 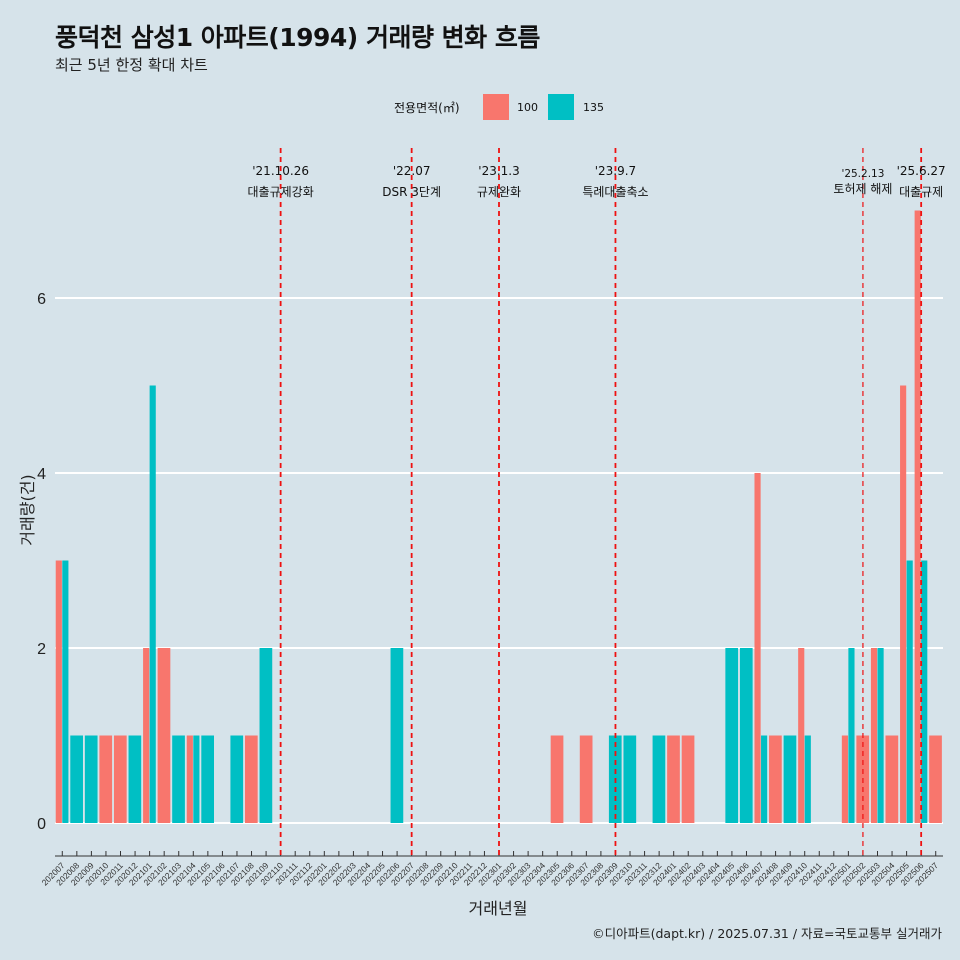 What do you see at coordinates (498, 171) in the screenshot?
I see `event-date-202301: '23.1.3` at bounding box center [498, 171].